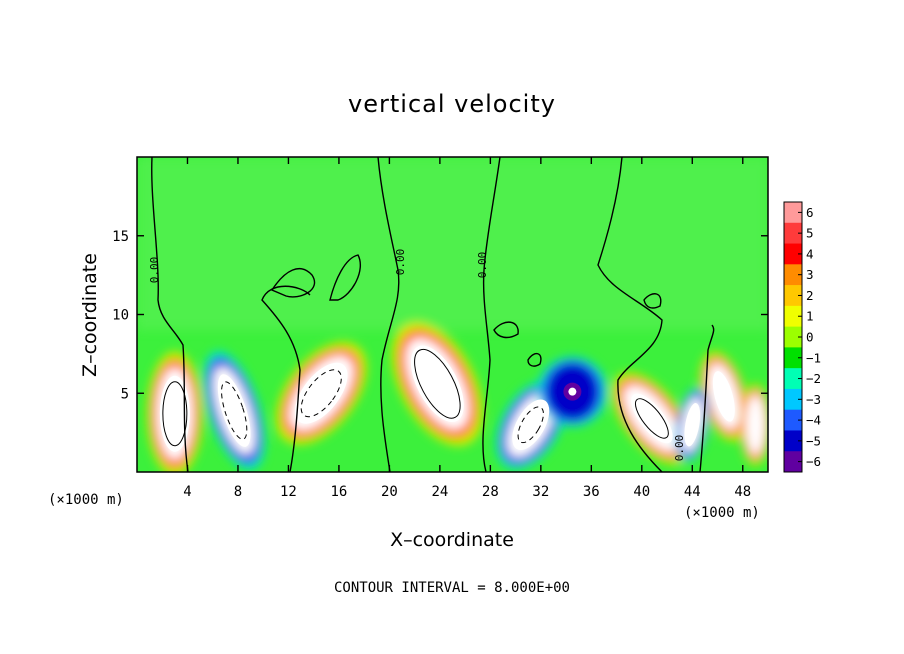  Describe the element at coordinates (125, 394) in the screenshot. I see `y-tick-label: 5` at that location.